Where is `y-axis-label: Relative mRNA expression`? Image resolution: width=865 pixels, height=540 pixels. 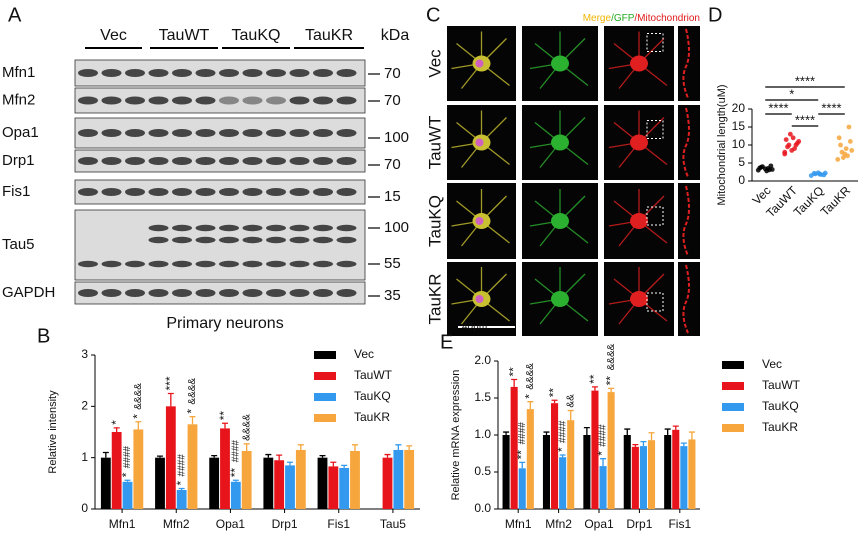
y-axis-label: Relative mRNA expression is located at coordinates (456, 435).